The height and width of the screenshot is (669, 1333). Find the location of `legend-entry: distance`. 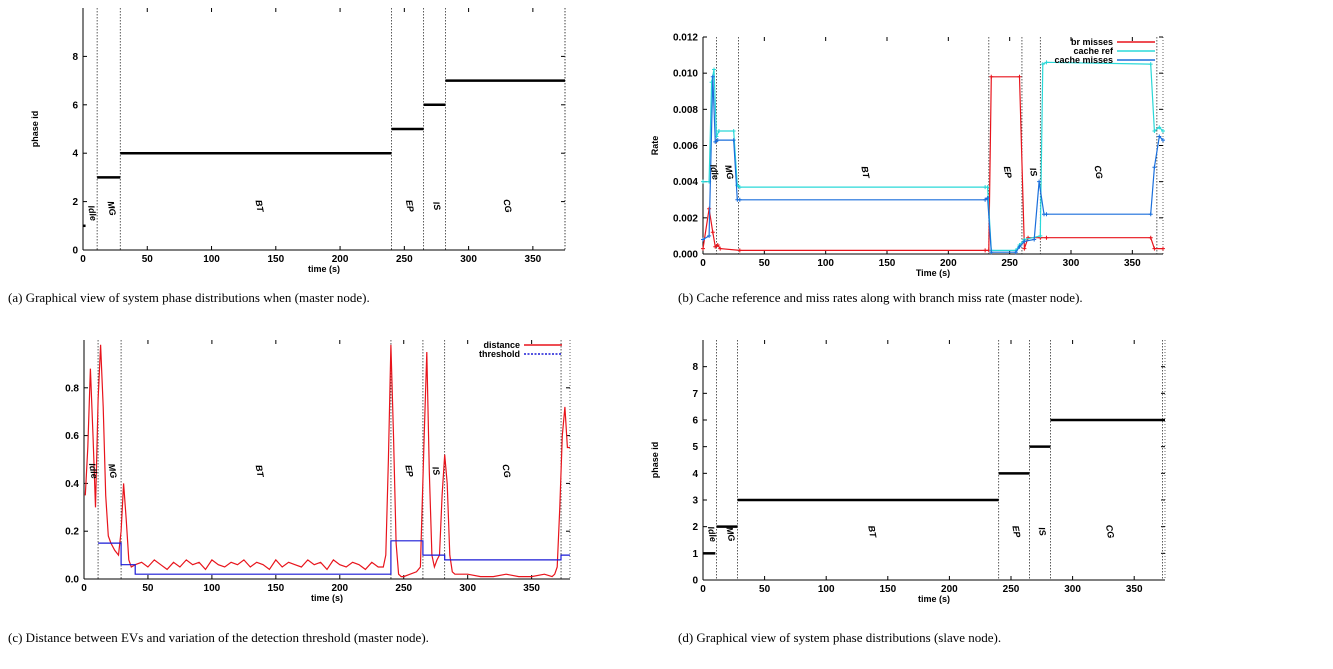

legend-entry: distance is located at coordinates (501, 345).